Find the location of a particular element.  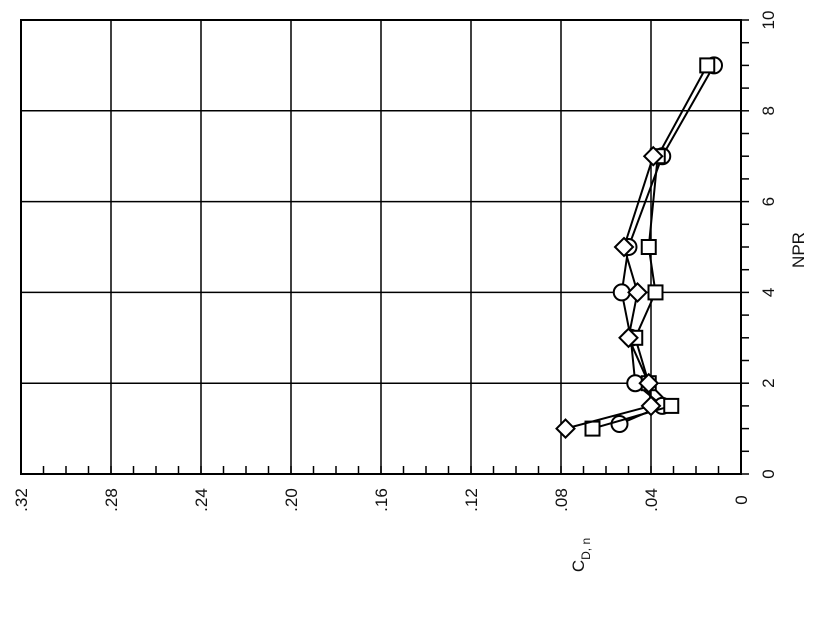

tick-label-npr: 10 is located at coordinates (768, 20).